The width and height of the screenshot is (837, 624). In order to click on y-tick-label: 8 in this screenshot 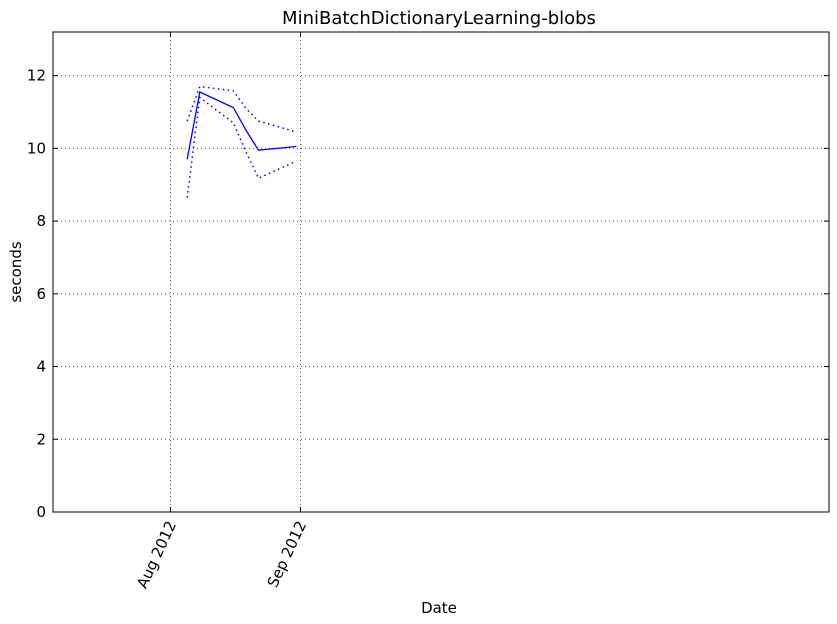, I will do `click(41, 221)`.